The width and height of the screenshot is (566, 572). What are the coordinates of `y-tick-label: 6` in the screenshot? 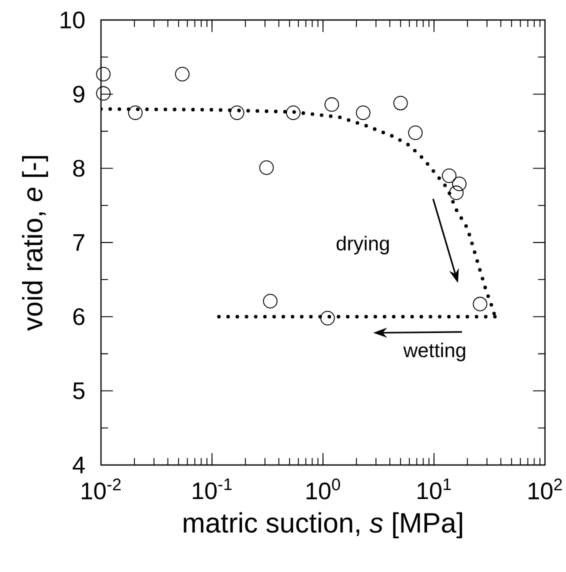 It's located at (78, 317).